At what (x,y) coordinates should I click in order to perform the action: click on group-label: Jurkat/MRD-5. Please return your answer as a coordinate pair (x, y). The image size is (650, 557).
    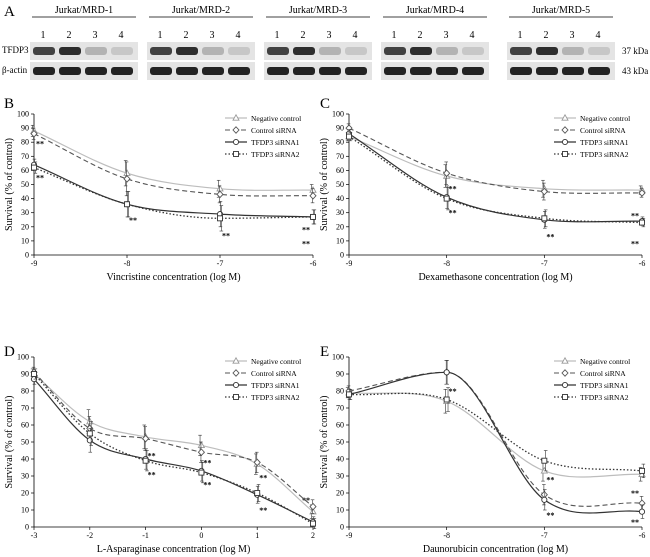
    Looking at the image, I should click on (561, 10).